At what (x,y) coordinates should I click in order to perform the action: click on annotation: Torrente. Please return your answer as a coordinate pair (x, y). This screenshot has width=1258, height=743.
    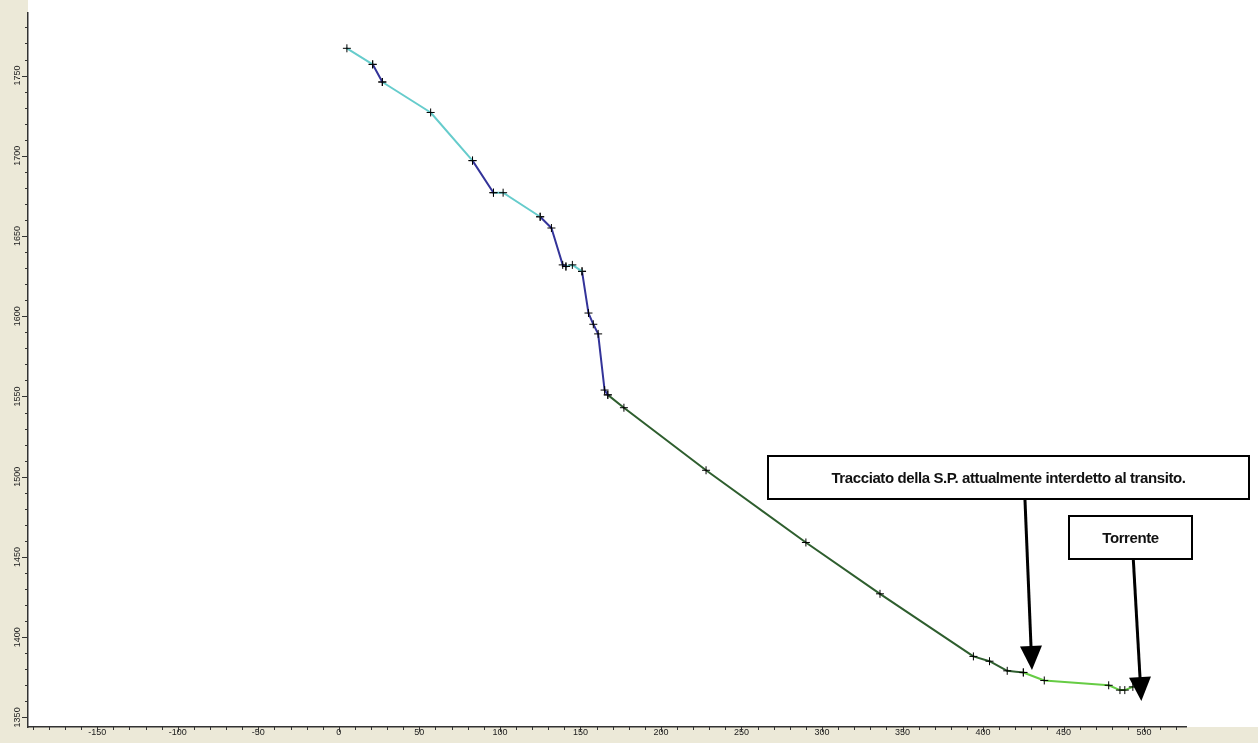
    Looking at the image, I should click on (1130, 537).